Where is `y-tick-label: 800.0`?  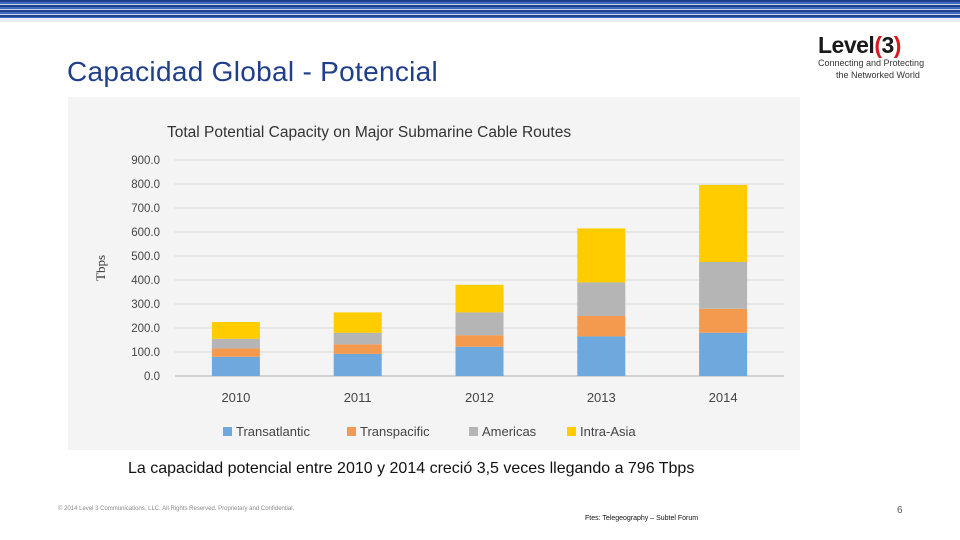 y-tick-label: 800.0 is located at coordinates (145, 185).